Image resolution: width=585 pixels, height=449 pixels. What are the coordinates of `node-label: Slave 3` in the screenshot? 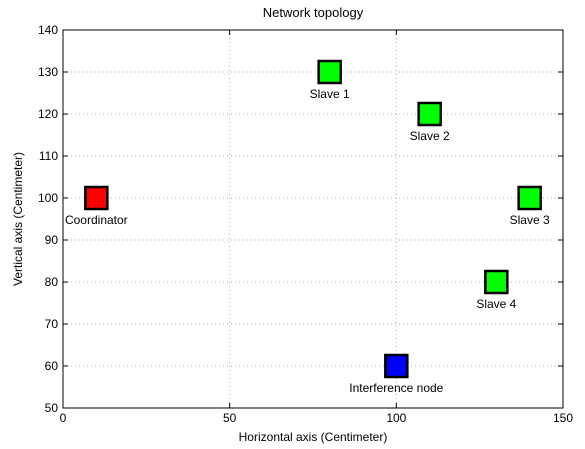 It's located at (530, 220).